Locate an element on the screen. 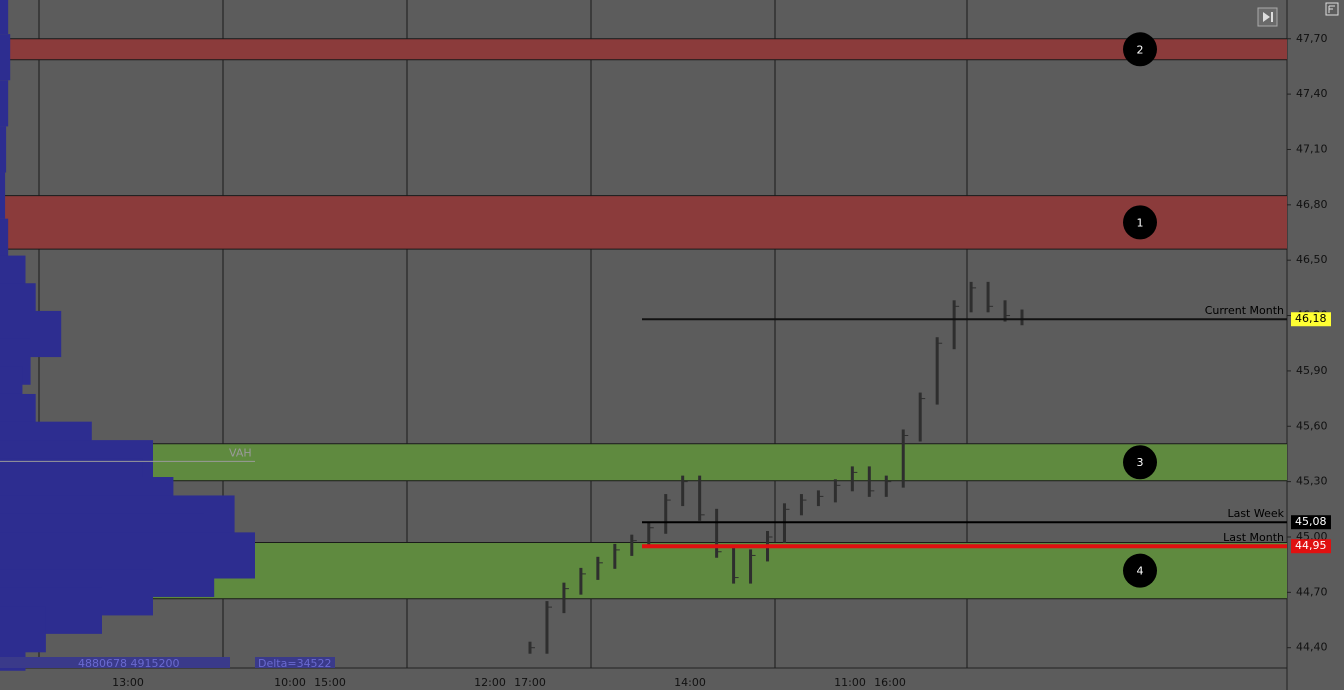  x-tick-label: 10:00 is located at coordinates (290, 682).